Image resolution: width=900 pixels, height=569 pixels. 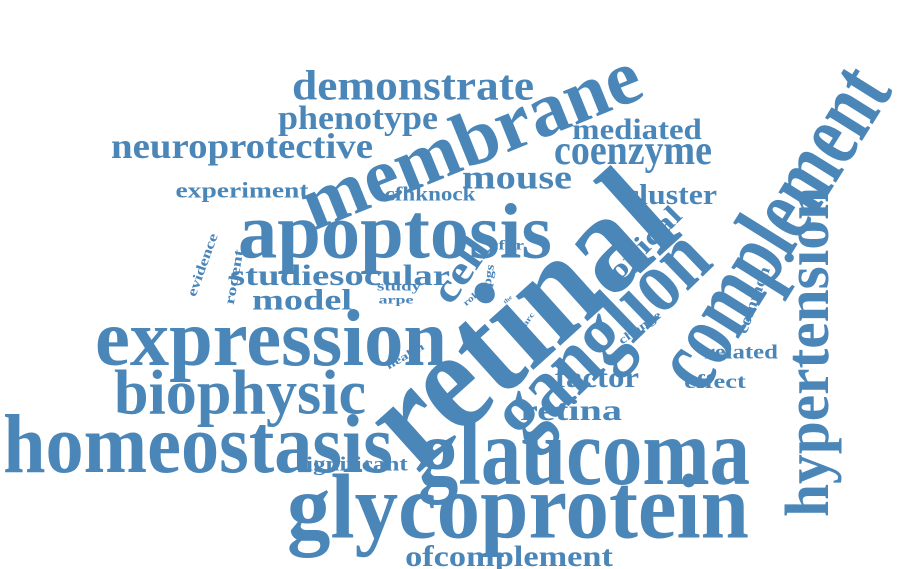 What do you see at coordinates (507, 245) in the screenshot?
I see `word-cfhr: cfhr` at bounding box center [507, 245].